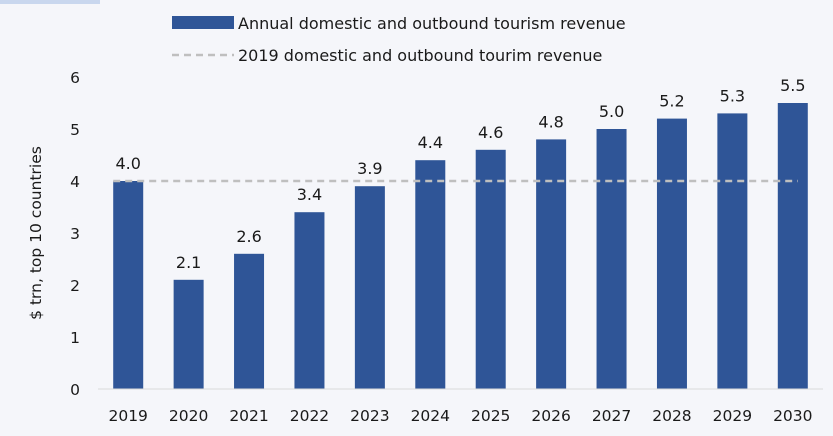  What do you see at coordinates (248, 236) in the screenshot?
I see `data-label: 2.6` at bounding box center [248, 236].